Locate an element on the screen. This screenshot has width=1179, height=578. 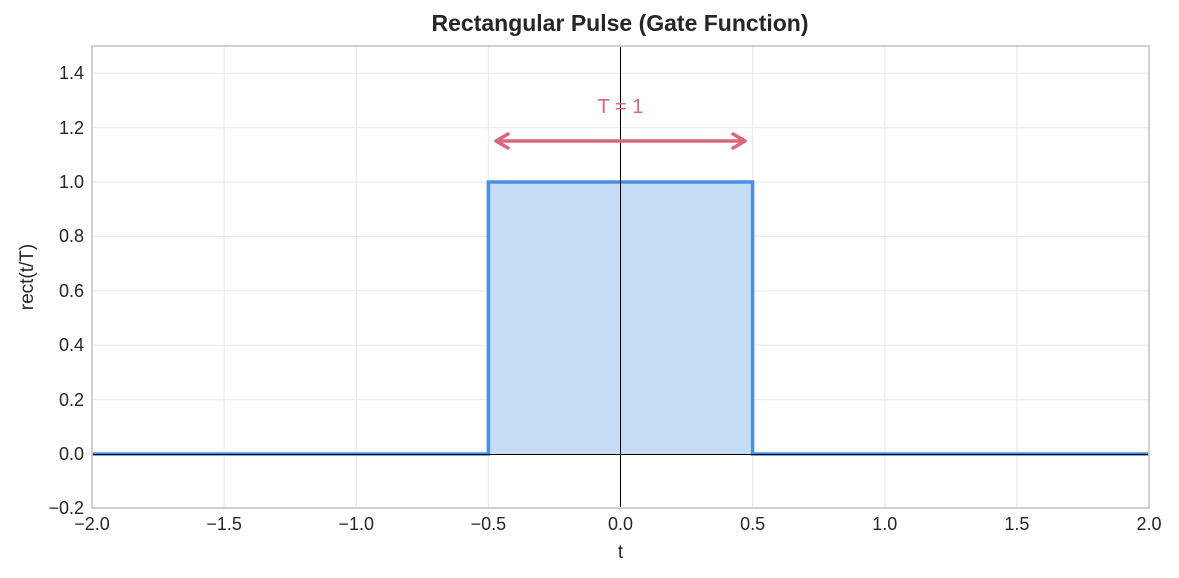
x-tick: 1.0 is located at coordinates (884, 524).